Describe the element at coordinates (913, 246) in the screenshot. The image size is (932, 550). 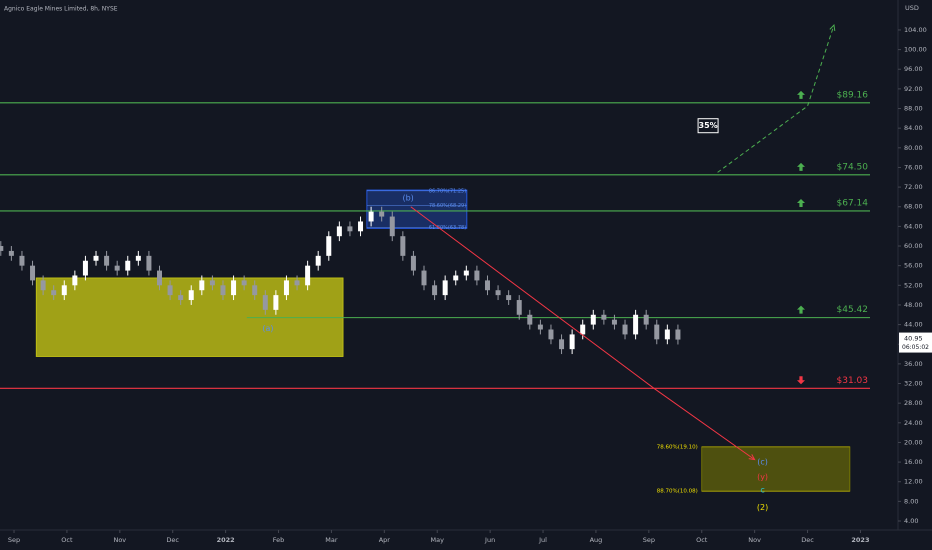
I see `y-tick-label: 60.00` at that location.